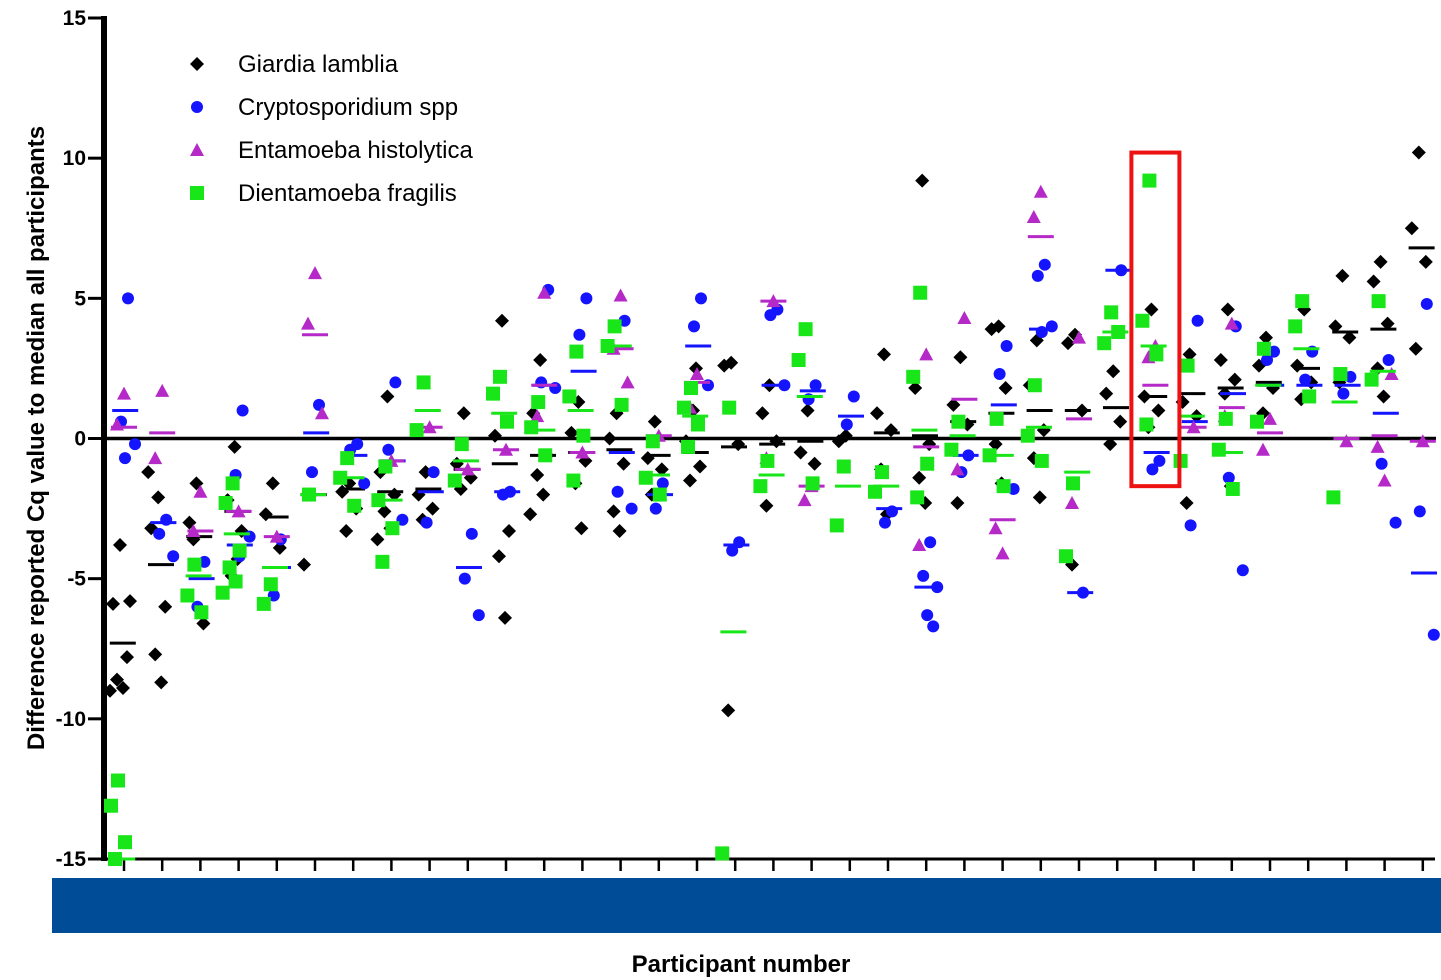 Image resolution: width=1441 pixels, height=980 pixels. Describe the element at coordinates (80, 298) in the screenshot. I see `y-tick-label: 5` at that location.